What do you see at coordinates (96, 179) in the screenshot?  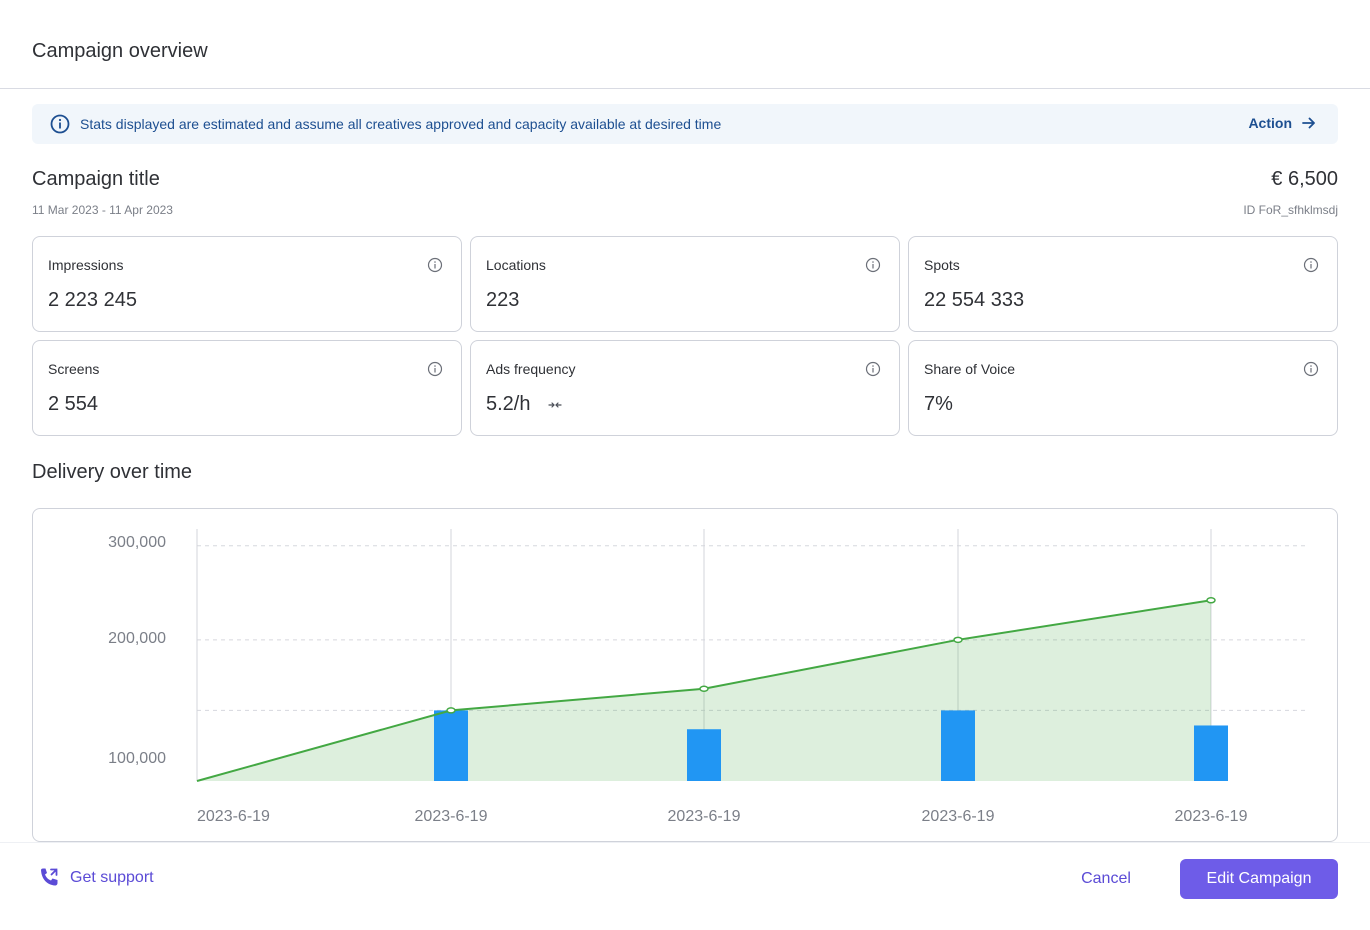 I see `campaign-title: Campaign title` at bounding box center [96, 179].